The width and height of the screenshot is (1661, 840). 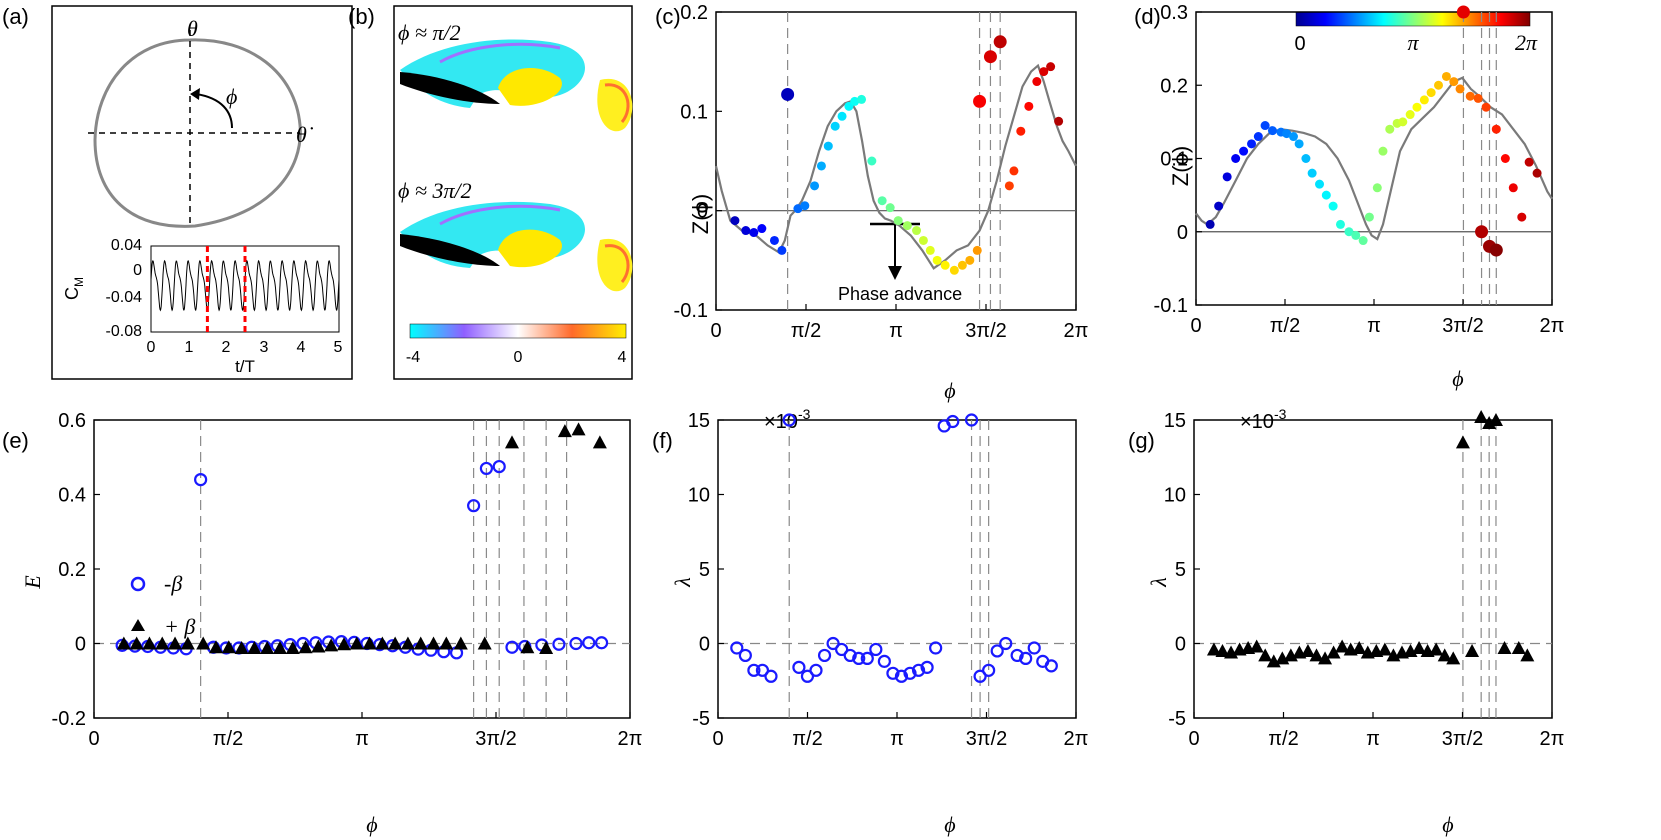 I want to click on x-tick-label: π, so click(x=897, y=739).